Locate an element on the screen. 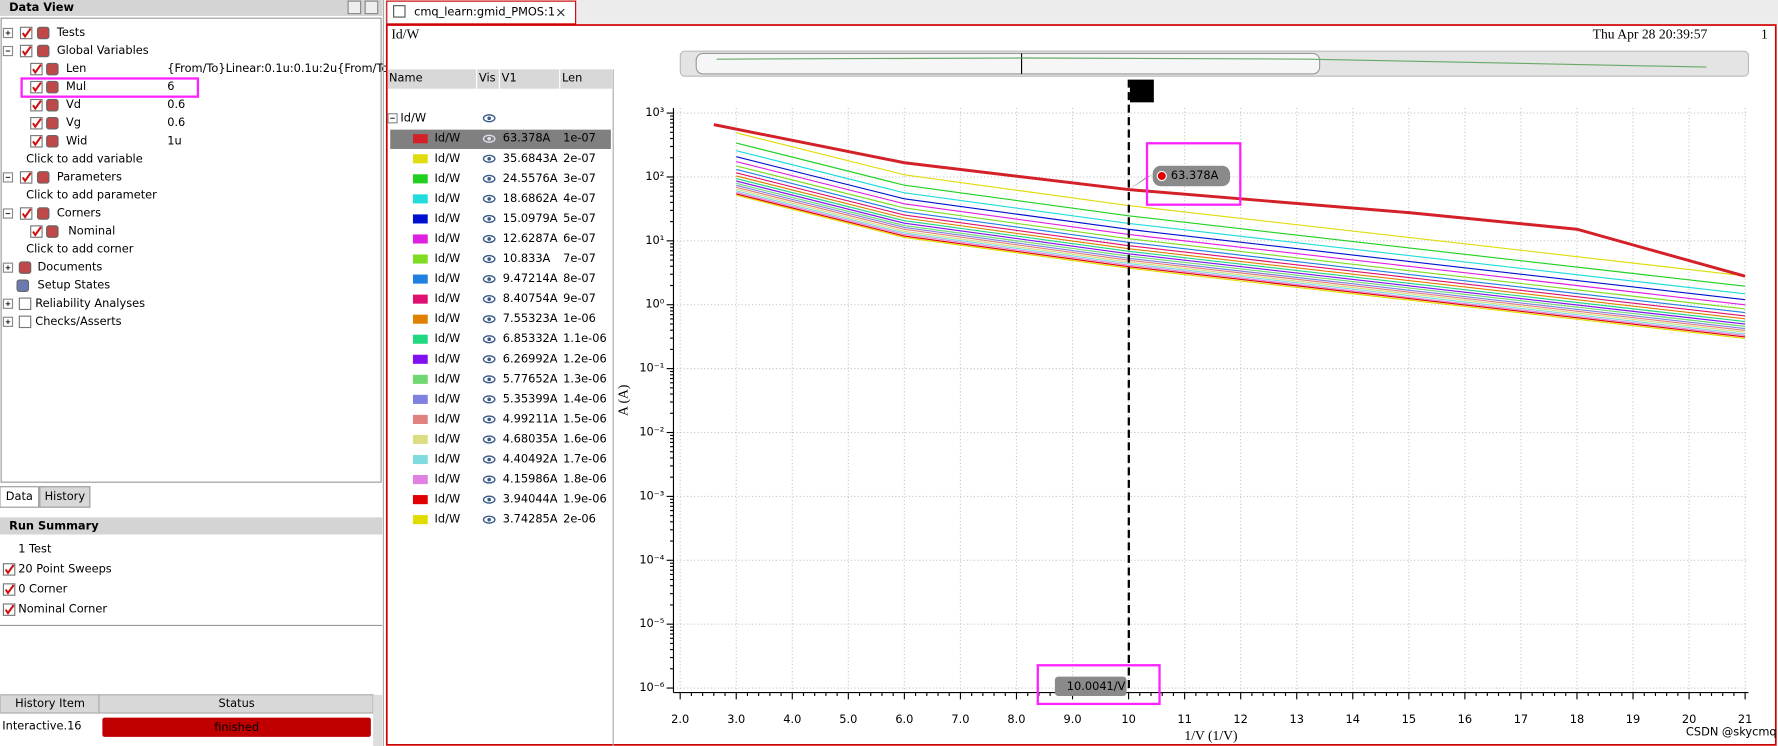 The height and width of the screenshot is (746, 1778). history-item: Interactive.16 is located at coordinates (41, 726).